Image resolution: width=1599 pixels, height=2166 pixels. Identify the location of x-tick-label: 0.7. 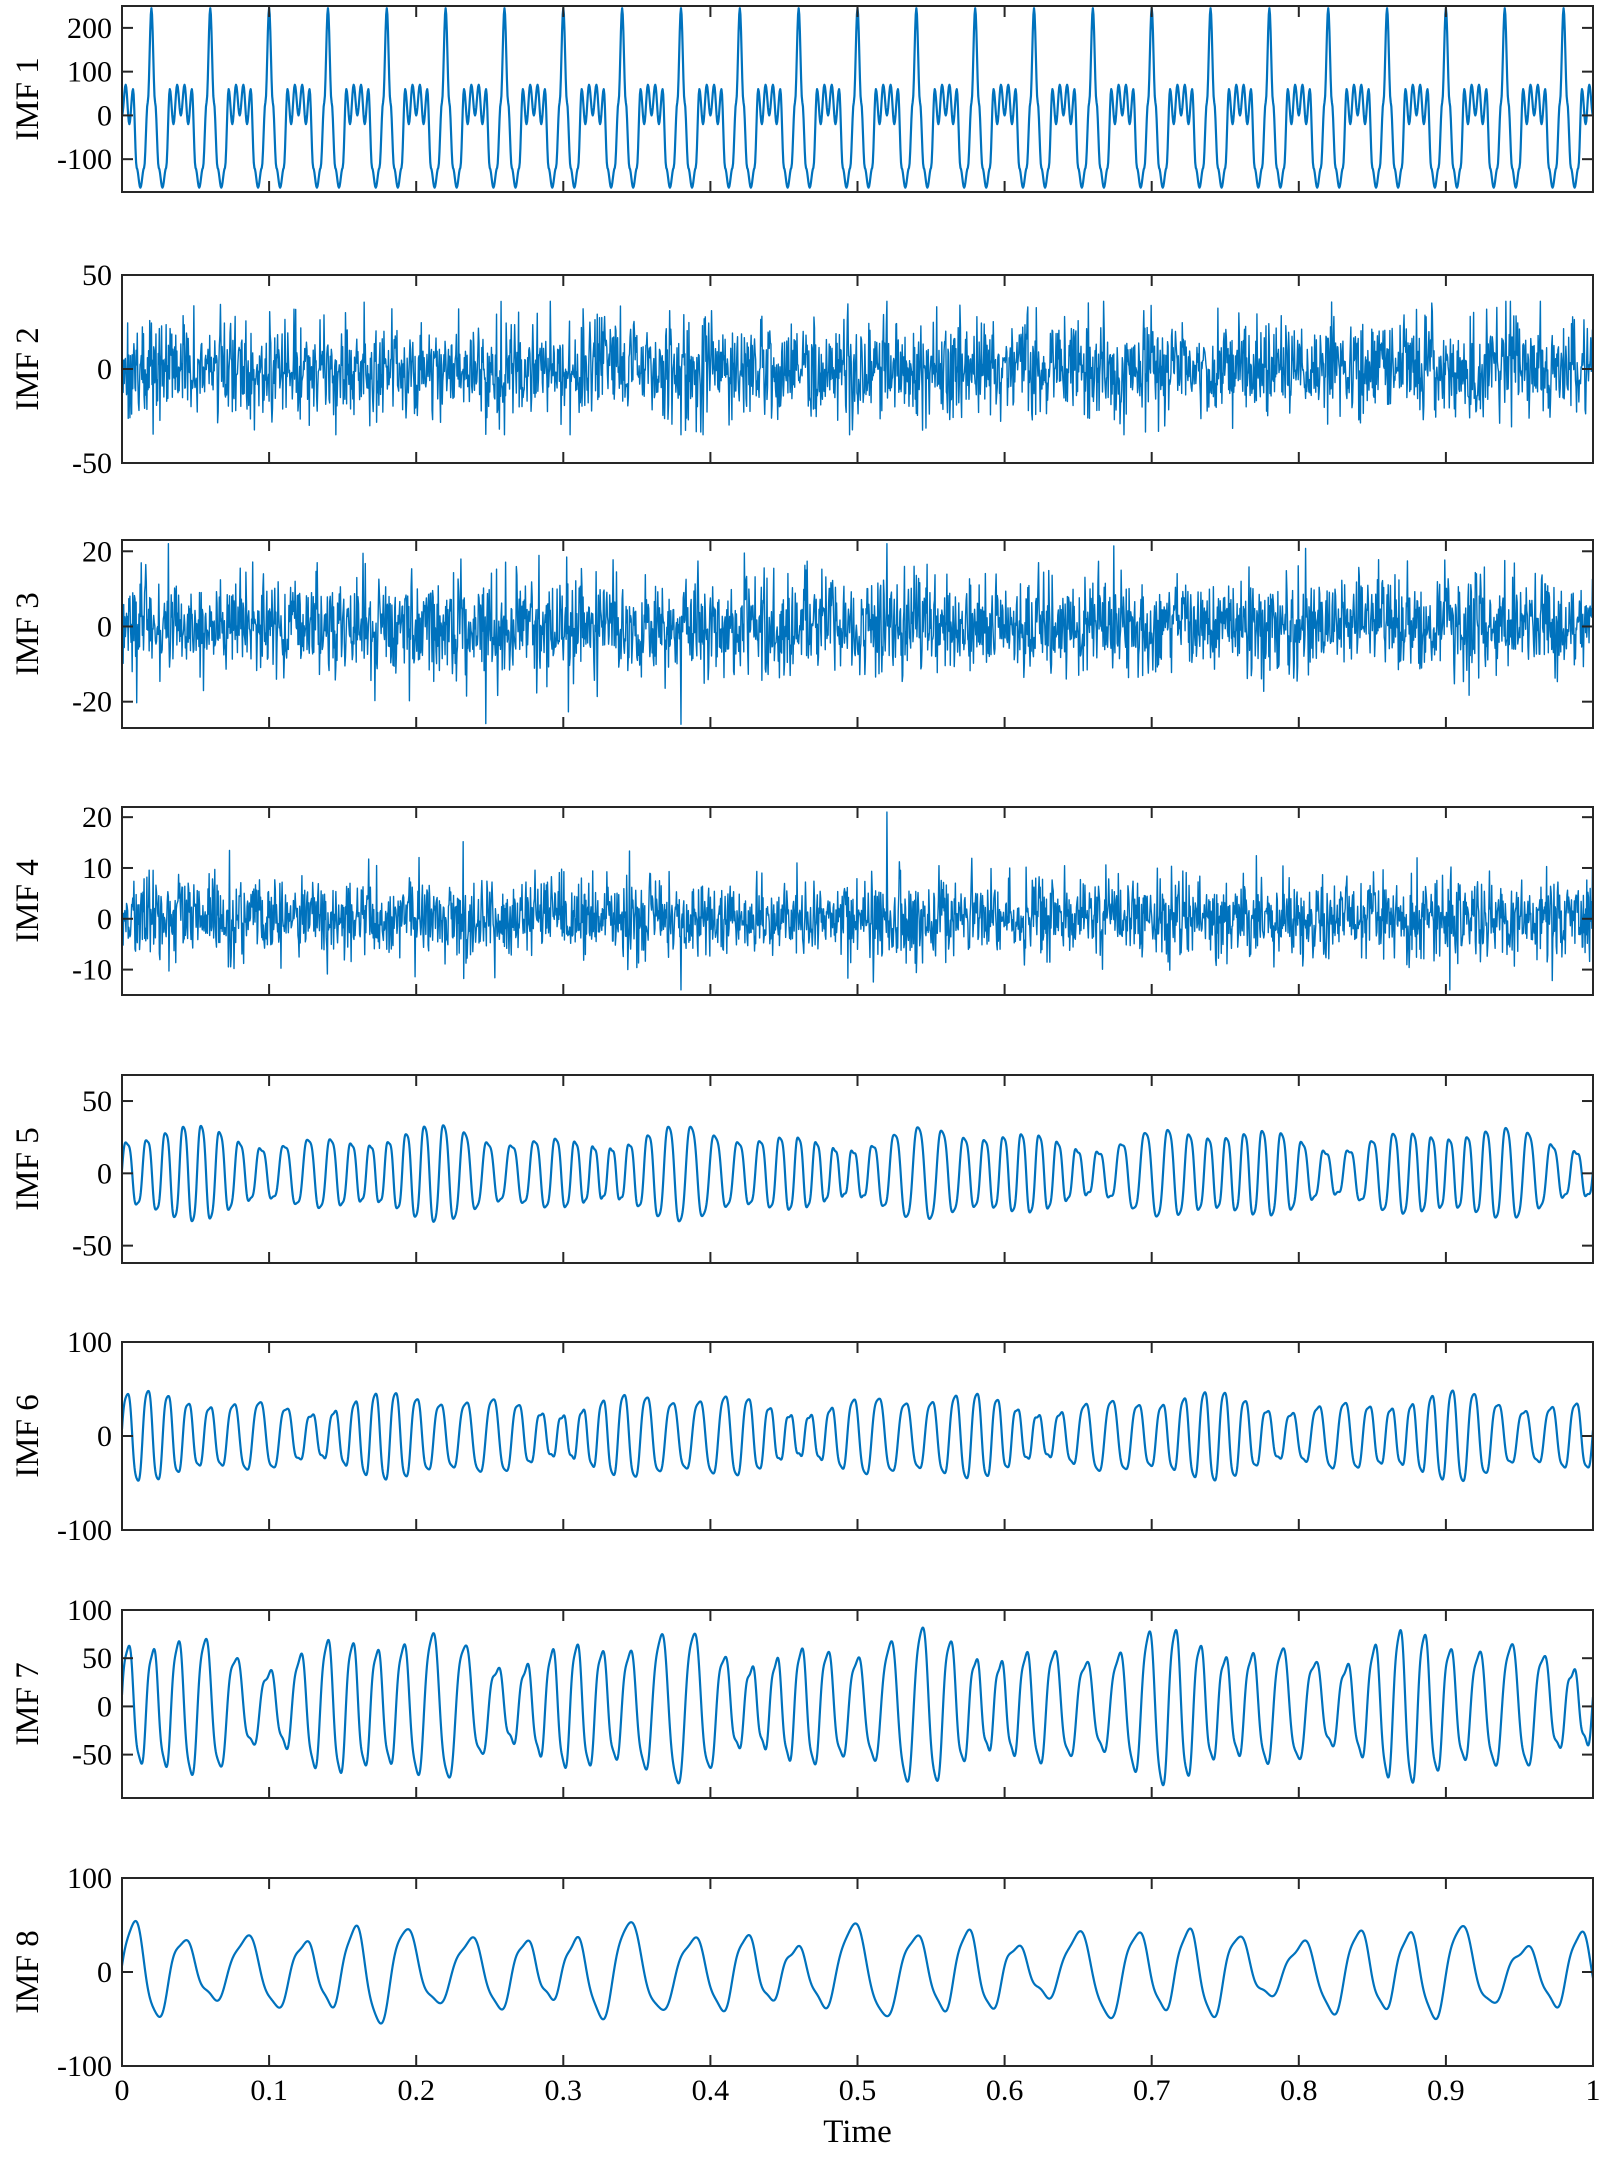
(1152, 2090).